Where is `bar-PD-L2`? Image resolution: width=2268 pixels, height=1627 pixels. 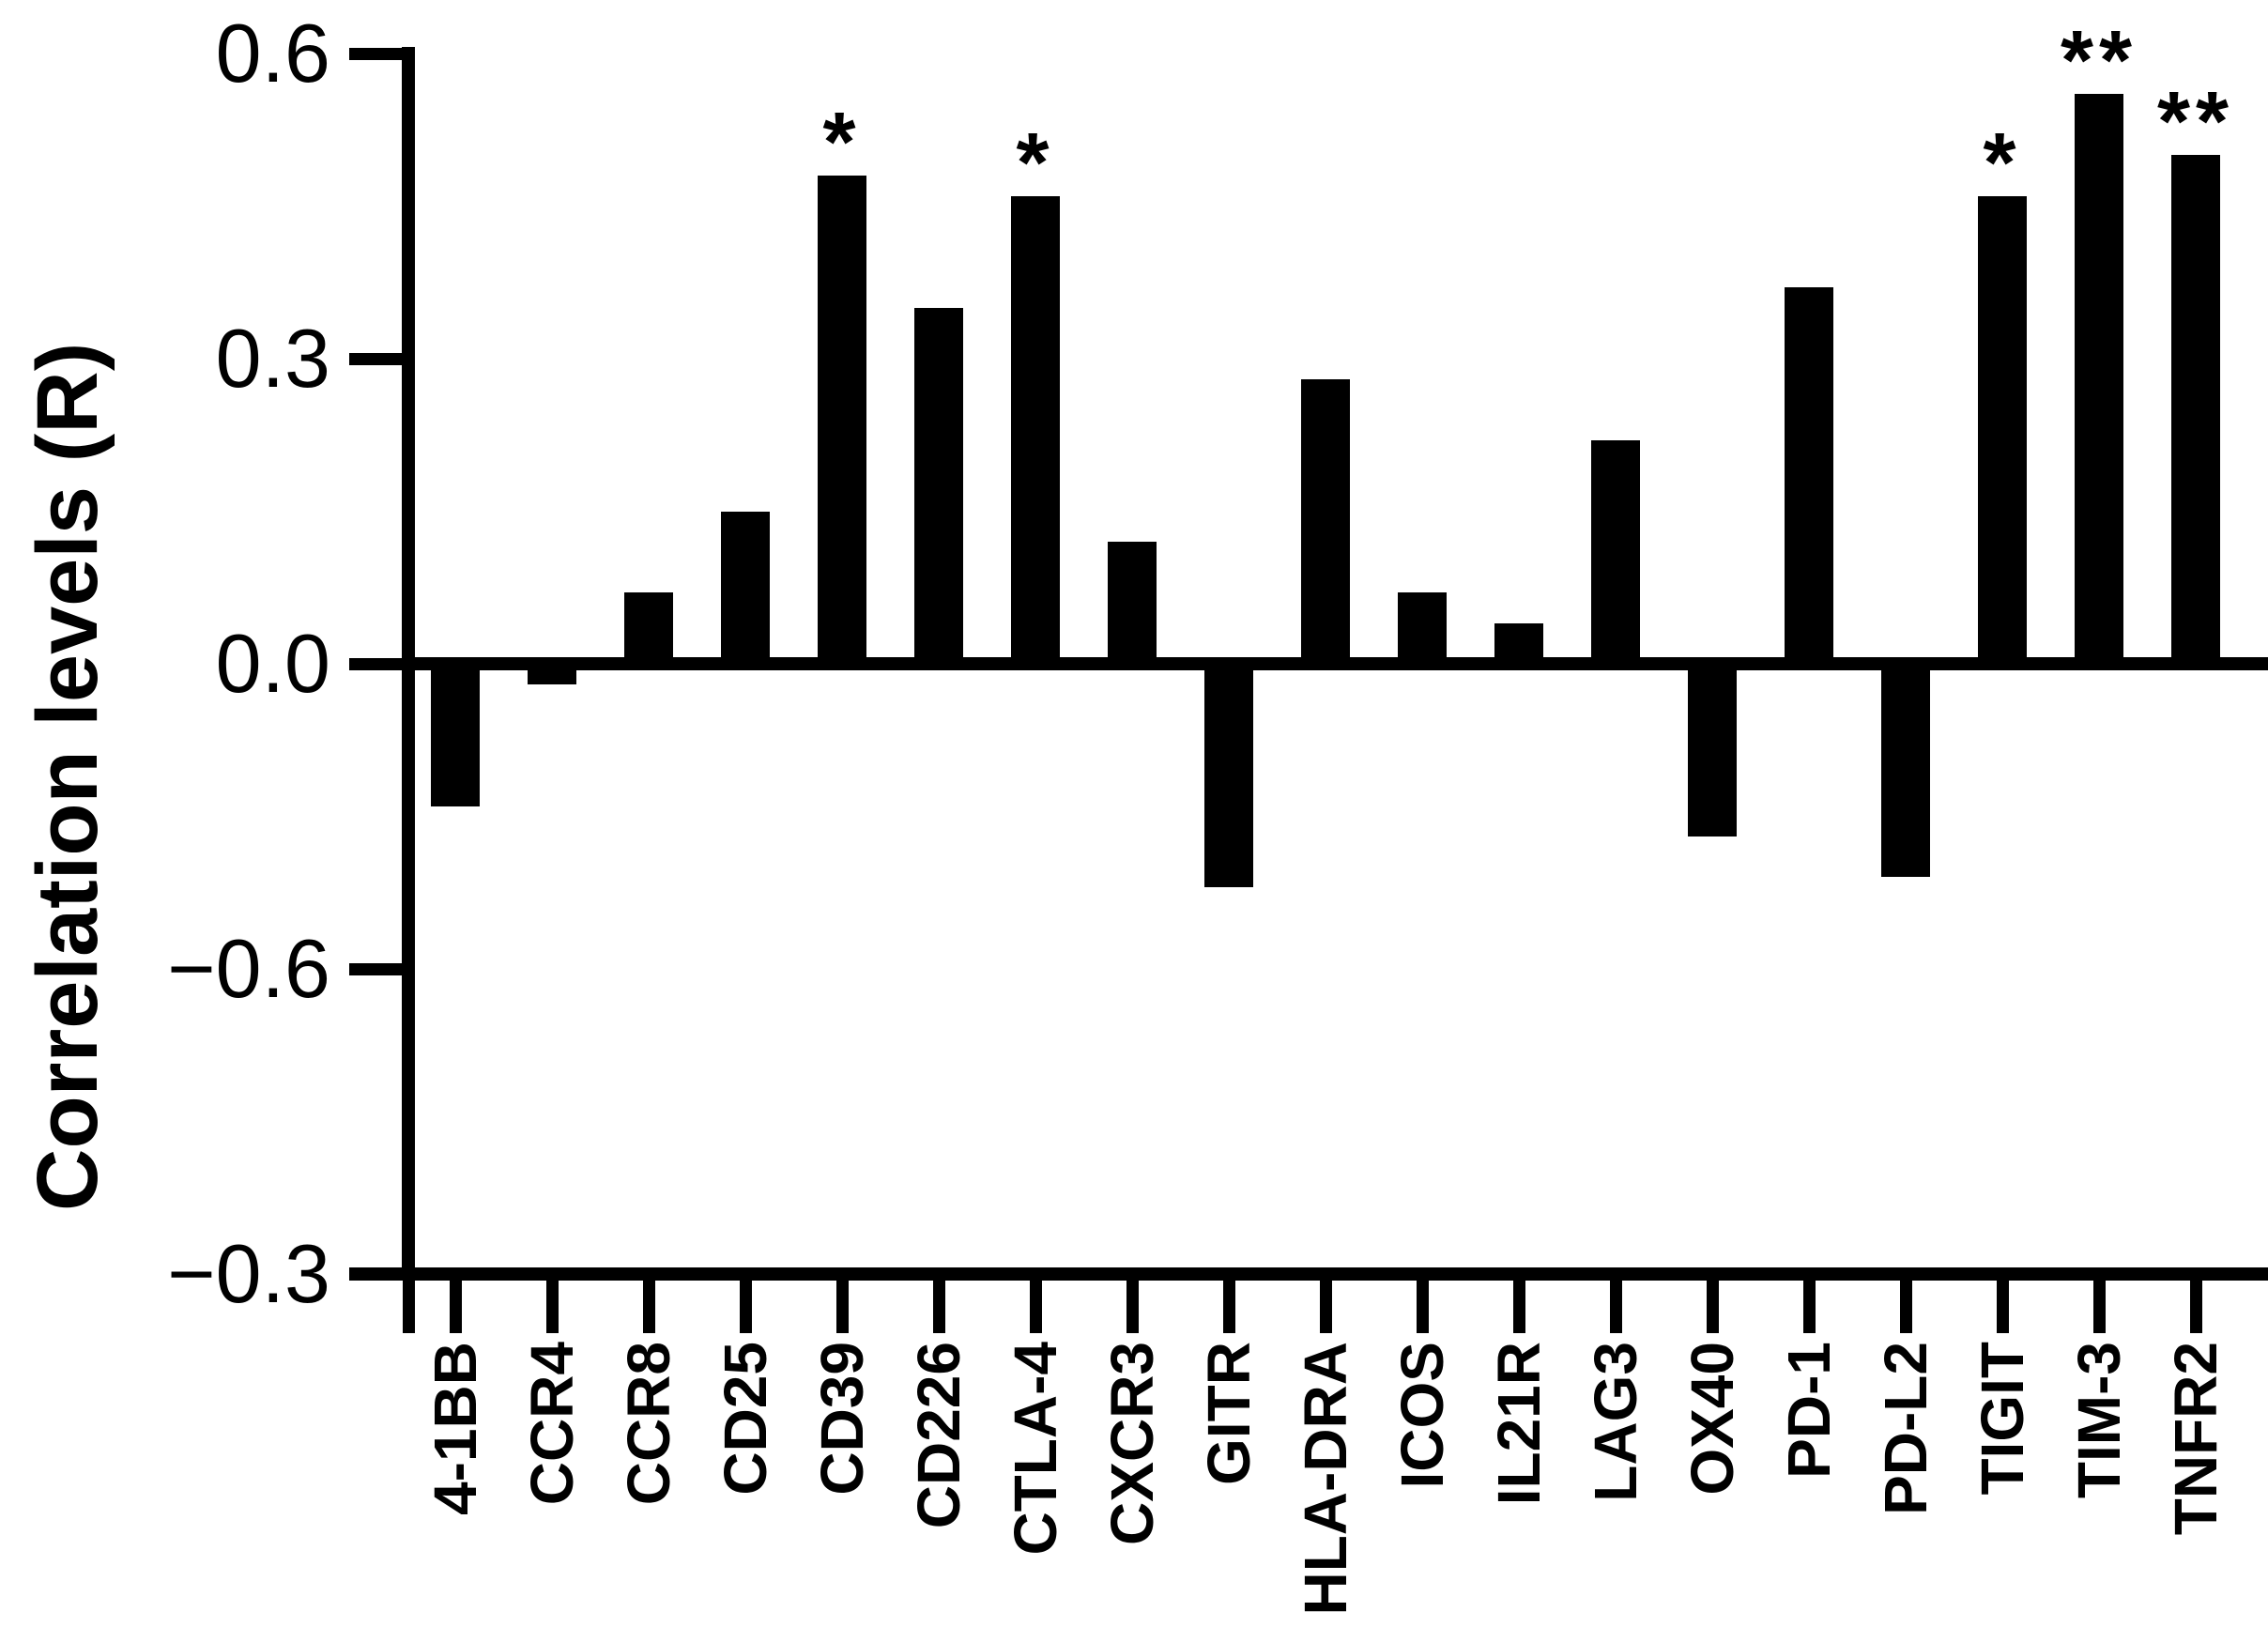 bar-PD-L2 is located at coordinates (1905, 771).